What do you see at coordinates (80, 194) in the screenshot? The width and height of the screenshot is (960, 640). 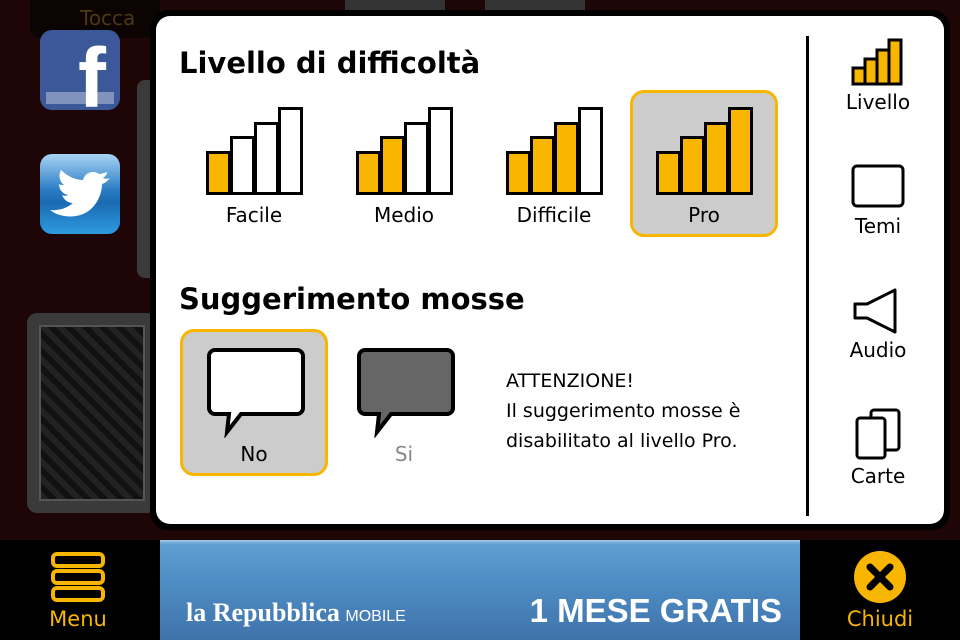 I see `twitter-icon` at bounding box center [80, 194].